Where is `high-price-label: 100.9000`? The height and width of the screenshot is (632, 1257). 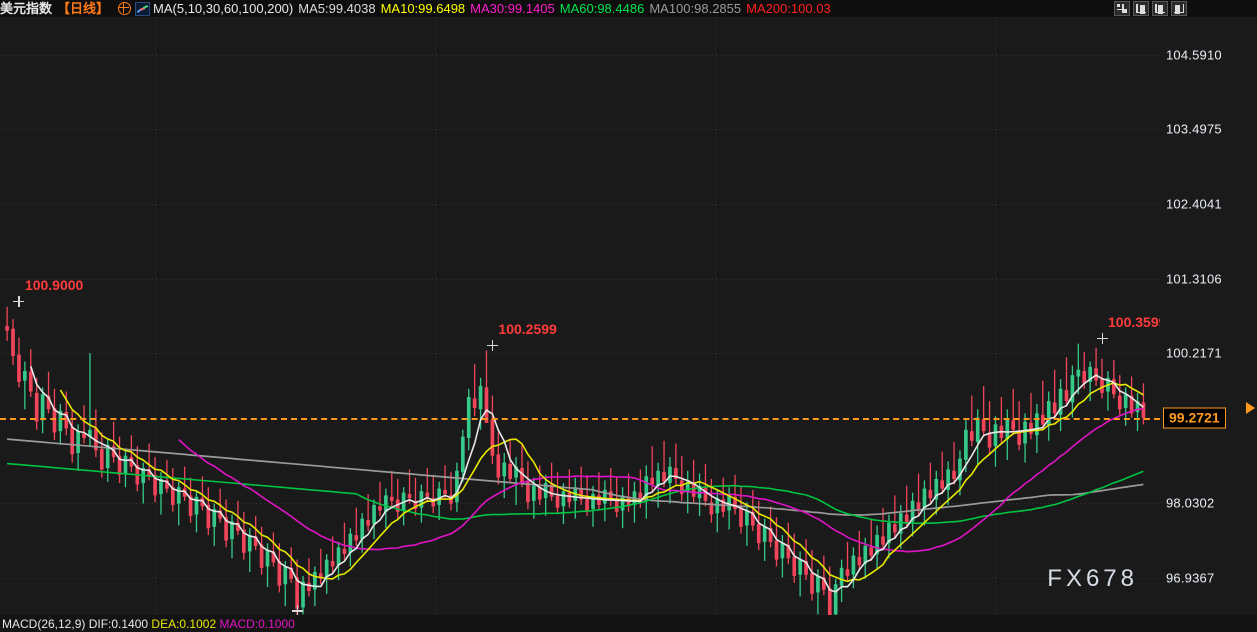
high-price-label: 100.9000 is located at coordinates (54, 284).